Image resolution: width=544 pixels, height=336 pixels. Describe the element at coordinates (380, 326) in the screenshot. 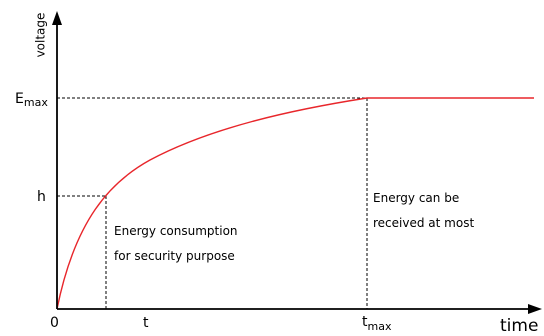

I see `tmax-tick-subscript: max` at that location.